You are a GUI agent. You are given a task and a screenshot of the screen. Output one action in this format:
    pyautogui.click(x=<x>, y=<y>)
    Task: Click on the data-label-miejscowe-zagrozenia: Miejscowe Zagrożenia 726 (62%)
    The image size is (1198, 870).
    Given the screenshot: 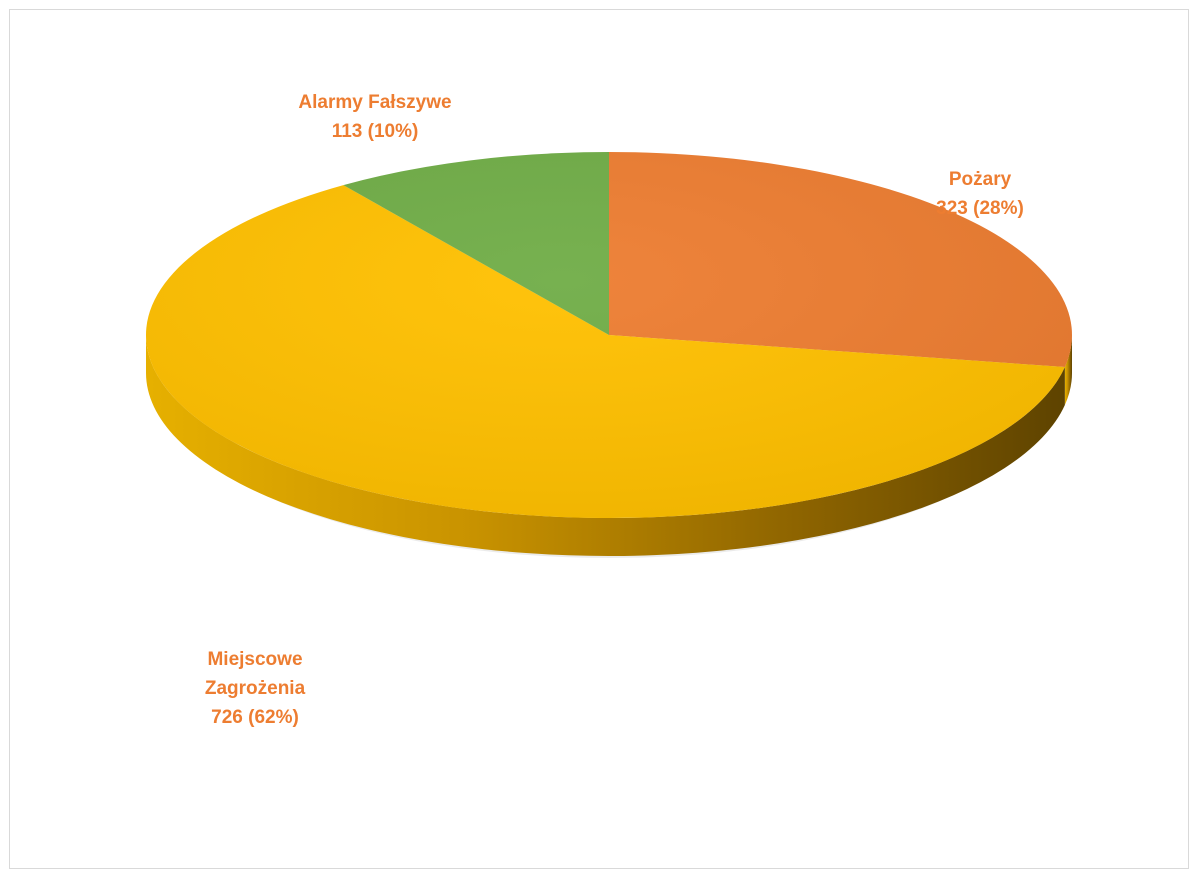 What is the action you would take?
    pyautogui.click(x=255, y=688)
    